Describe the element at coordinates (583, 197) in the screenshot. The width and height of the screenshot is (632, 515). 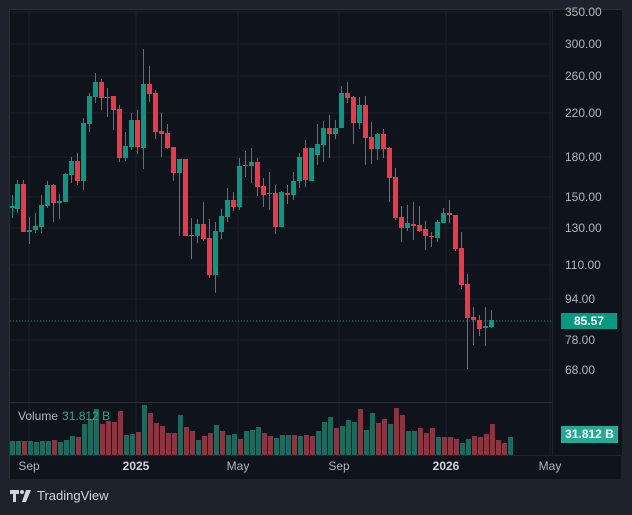
I see `price-tick-label: 150.00` at that location.